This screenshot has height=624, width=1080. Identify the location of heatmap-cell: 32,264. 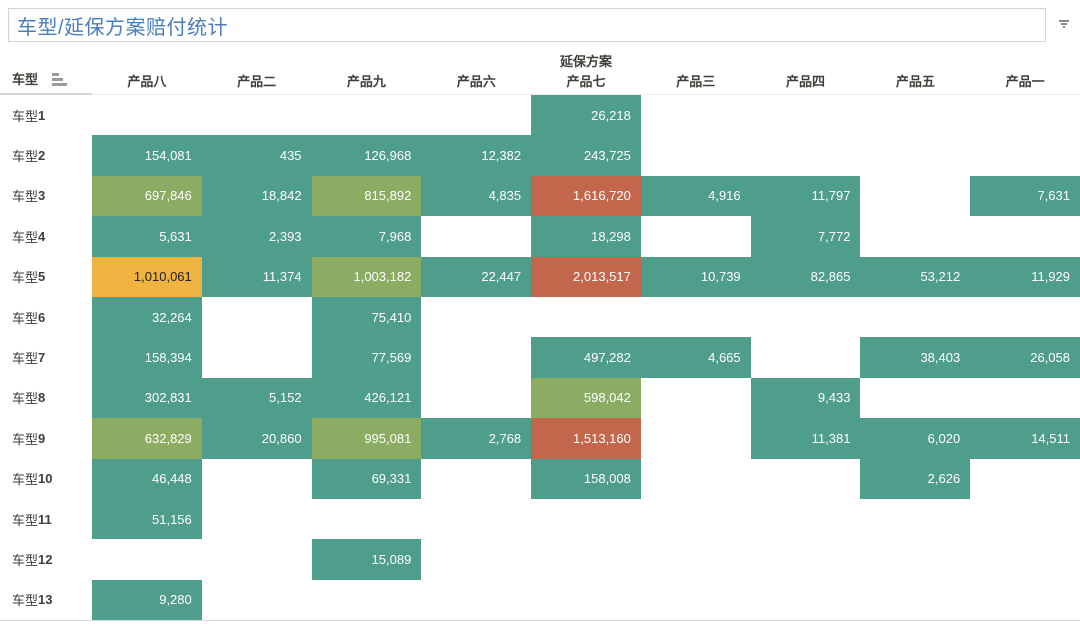
(147, 317).